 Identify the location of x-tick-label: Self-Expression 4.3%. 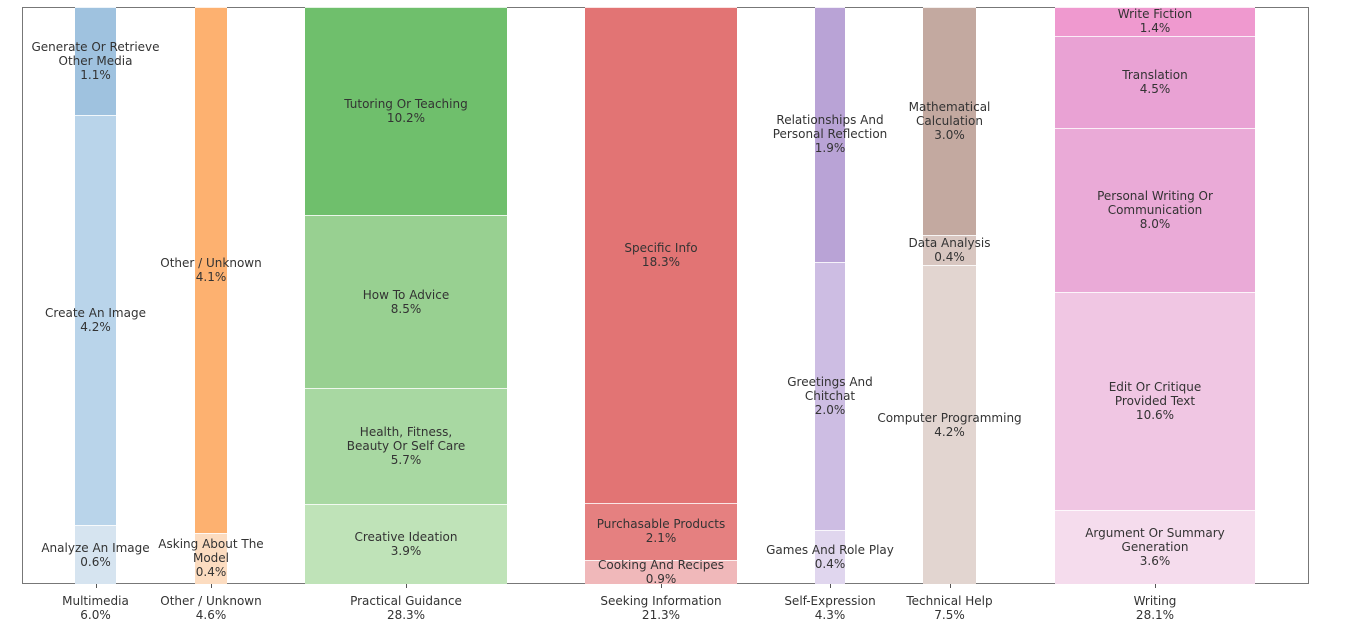
(829, 608).